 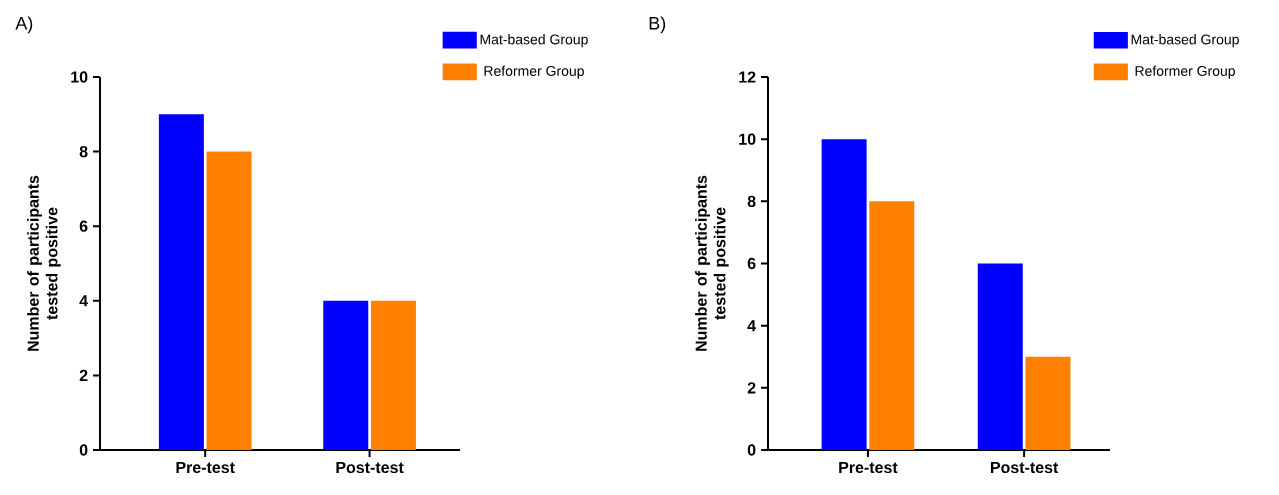 What do you see at coordinates (24, 25) in the screenshot?
I see `chart-title: A)` at bounding box center [24, 25].